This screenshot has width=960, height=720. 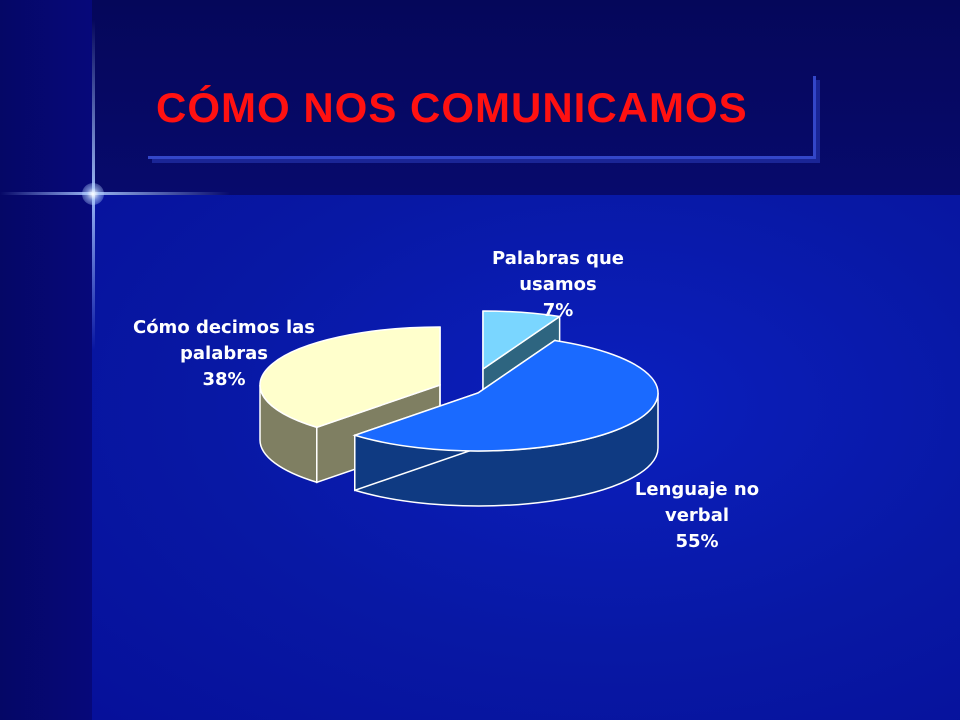 I want to click on data-label-line: palabras, so click(x=224, y=353).